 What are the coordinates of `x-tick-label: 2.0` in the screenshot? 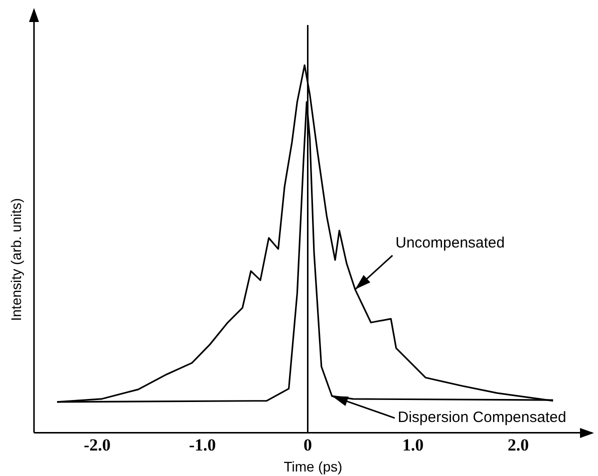 It's located at (518, 444).